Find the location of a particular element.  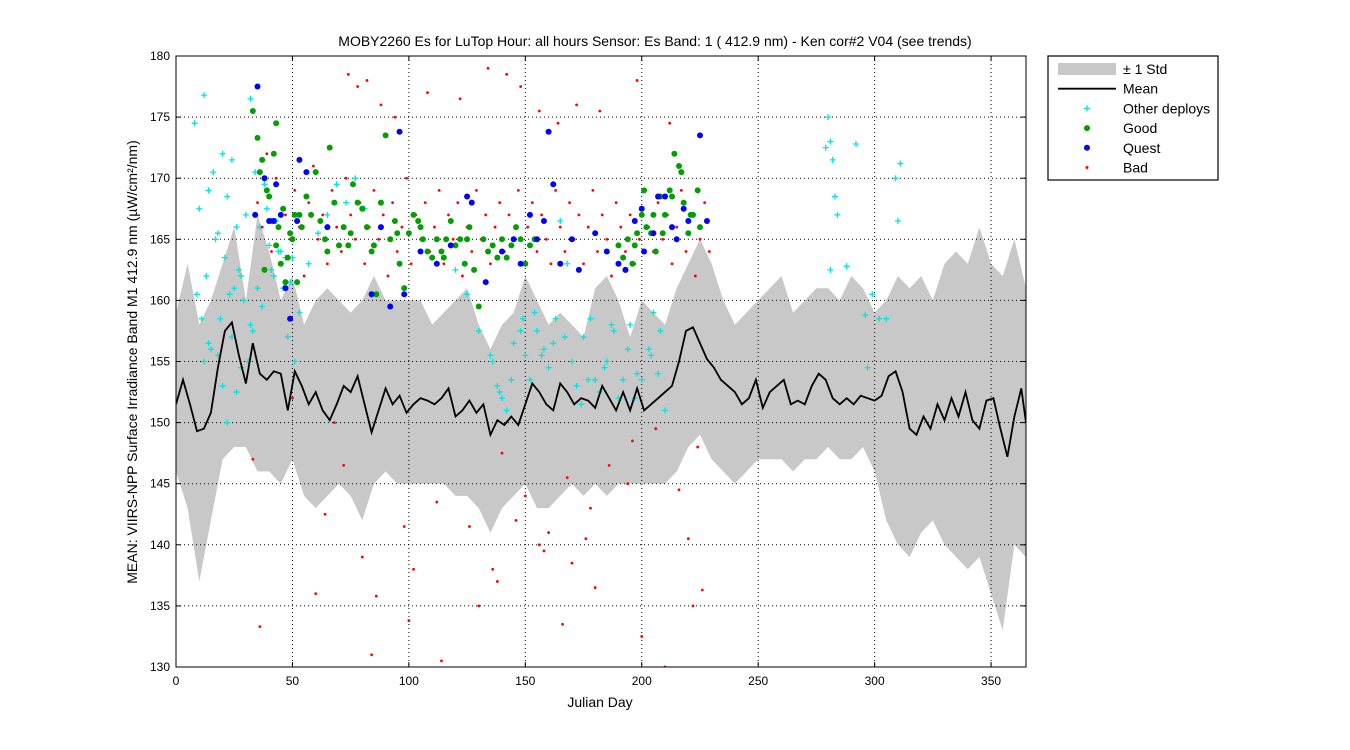

y-tick-label: 155 is located at coordinates (160, 362).